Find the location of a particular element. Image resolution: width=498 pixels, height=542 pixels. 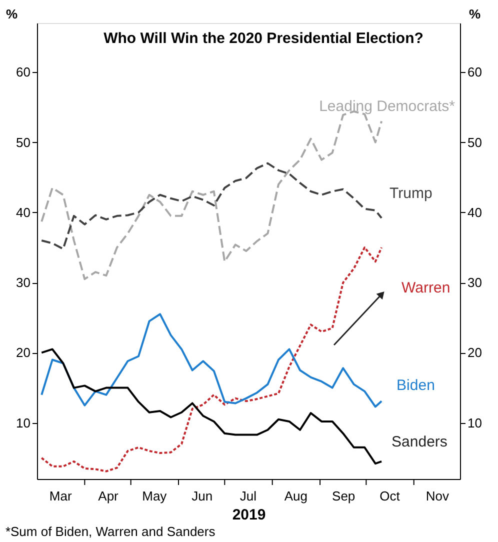

y-tick-label: 30 is located at coordinates (23, 282).